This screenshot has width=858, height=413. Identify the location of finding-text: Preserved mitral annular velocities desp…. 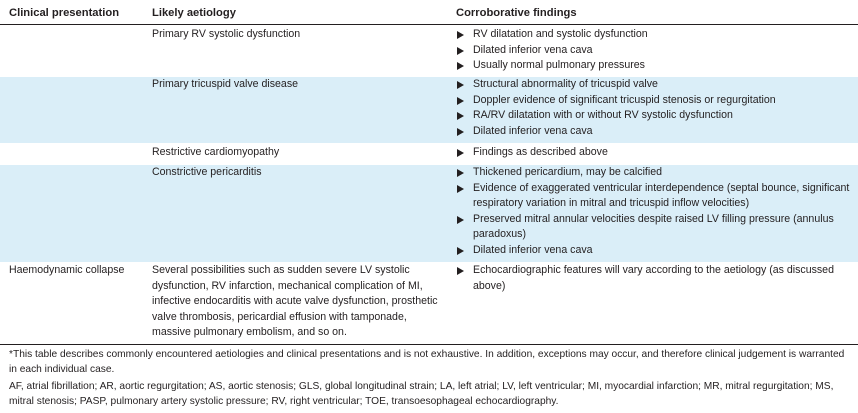
(653, 226).